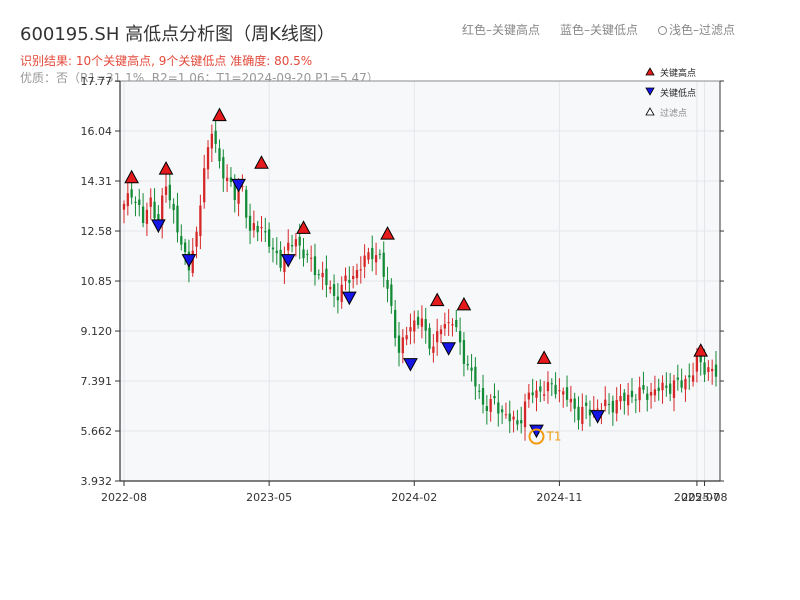 The height and width of the screenshot is (600, 800). I want to click on x-tick-label: 2022-08, so click(124, 497).